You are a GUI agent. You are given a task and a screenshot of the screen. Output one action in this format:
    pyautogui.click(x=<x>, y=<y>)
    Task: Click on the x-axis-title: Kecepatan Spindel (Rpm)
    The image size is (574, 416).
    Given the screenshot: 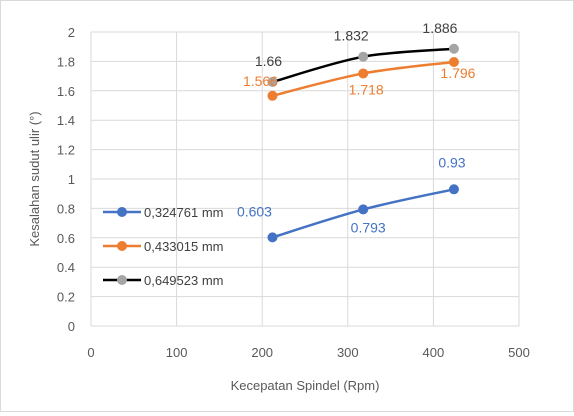 What is the action you would take?
    pyautogui.click(x=305, y=385)
    